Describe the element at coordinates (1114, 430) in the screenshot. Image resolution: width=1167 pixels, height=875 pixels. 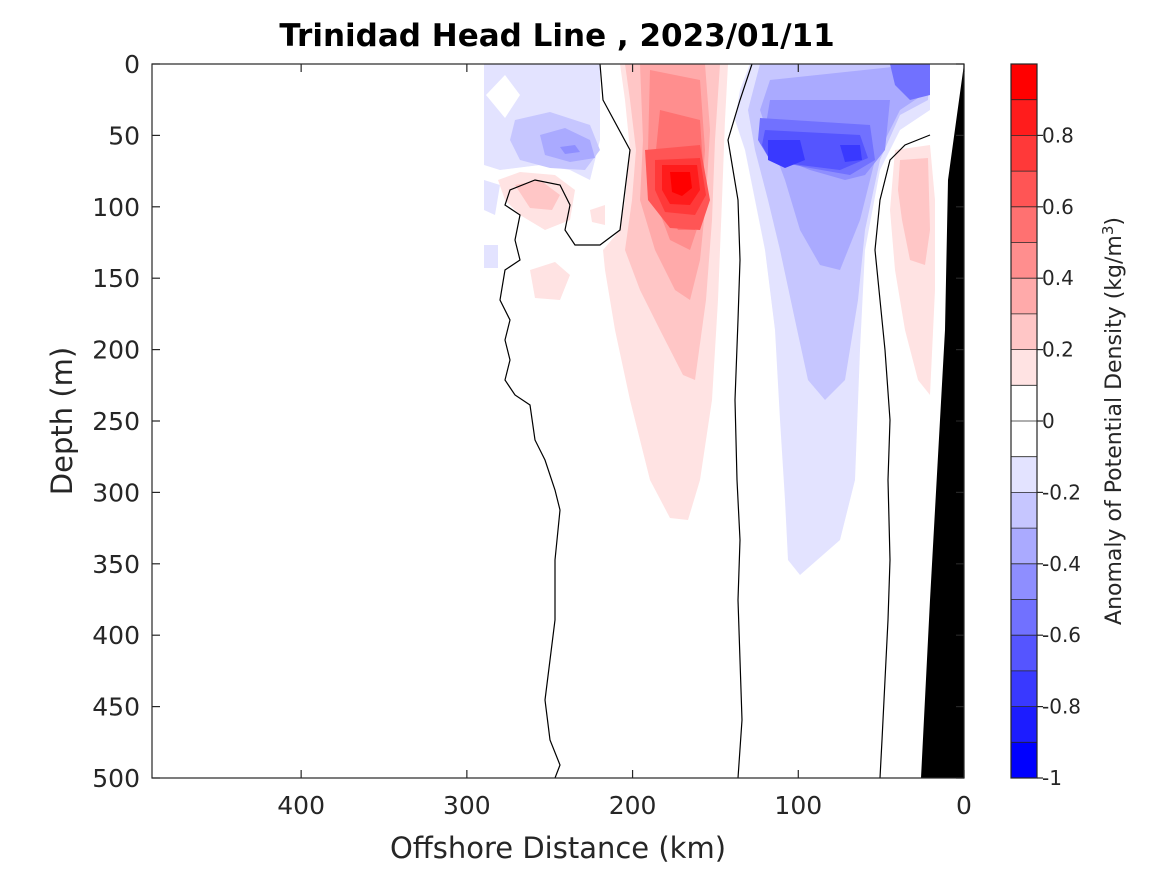
I see `colorbar-label-main: Anomaly of Potential Density (kg/m` at that location.